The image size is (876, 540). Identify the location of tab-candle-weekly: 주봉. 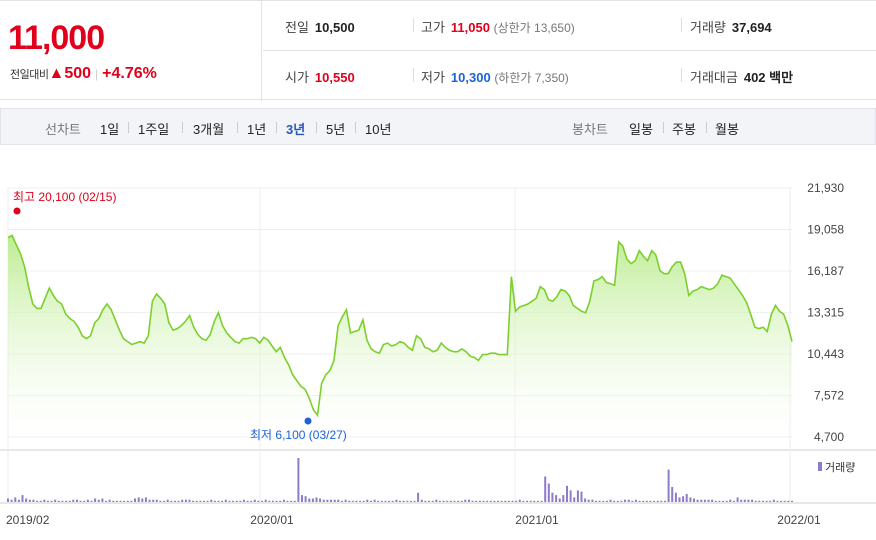
(684, 129).